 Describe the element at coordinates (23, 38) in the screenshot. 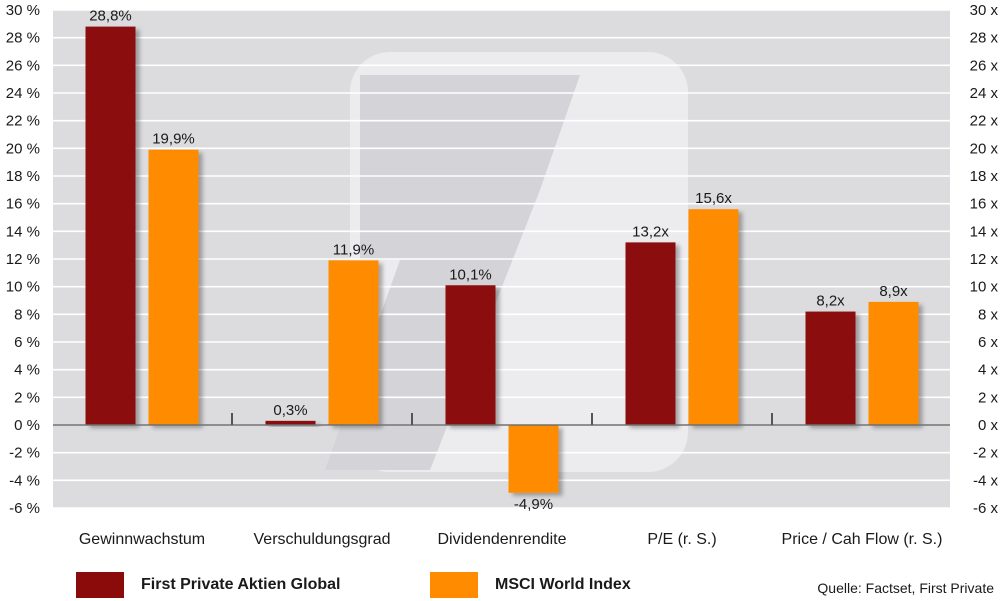

I see `y-left-tick-label: 28 %` at that location.